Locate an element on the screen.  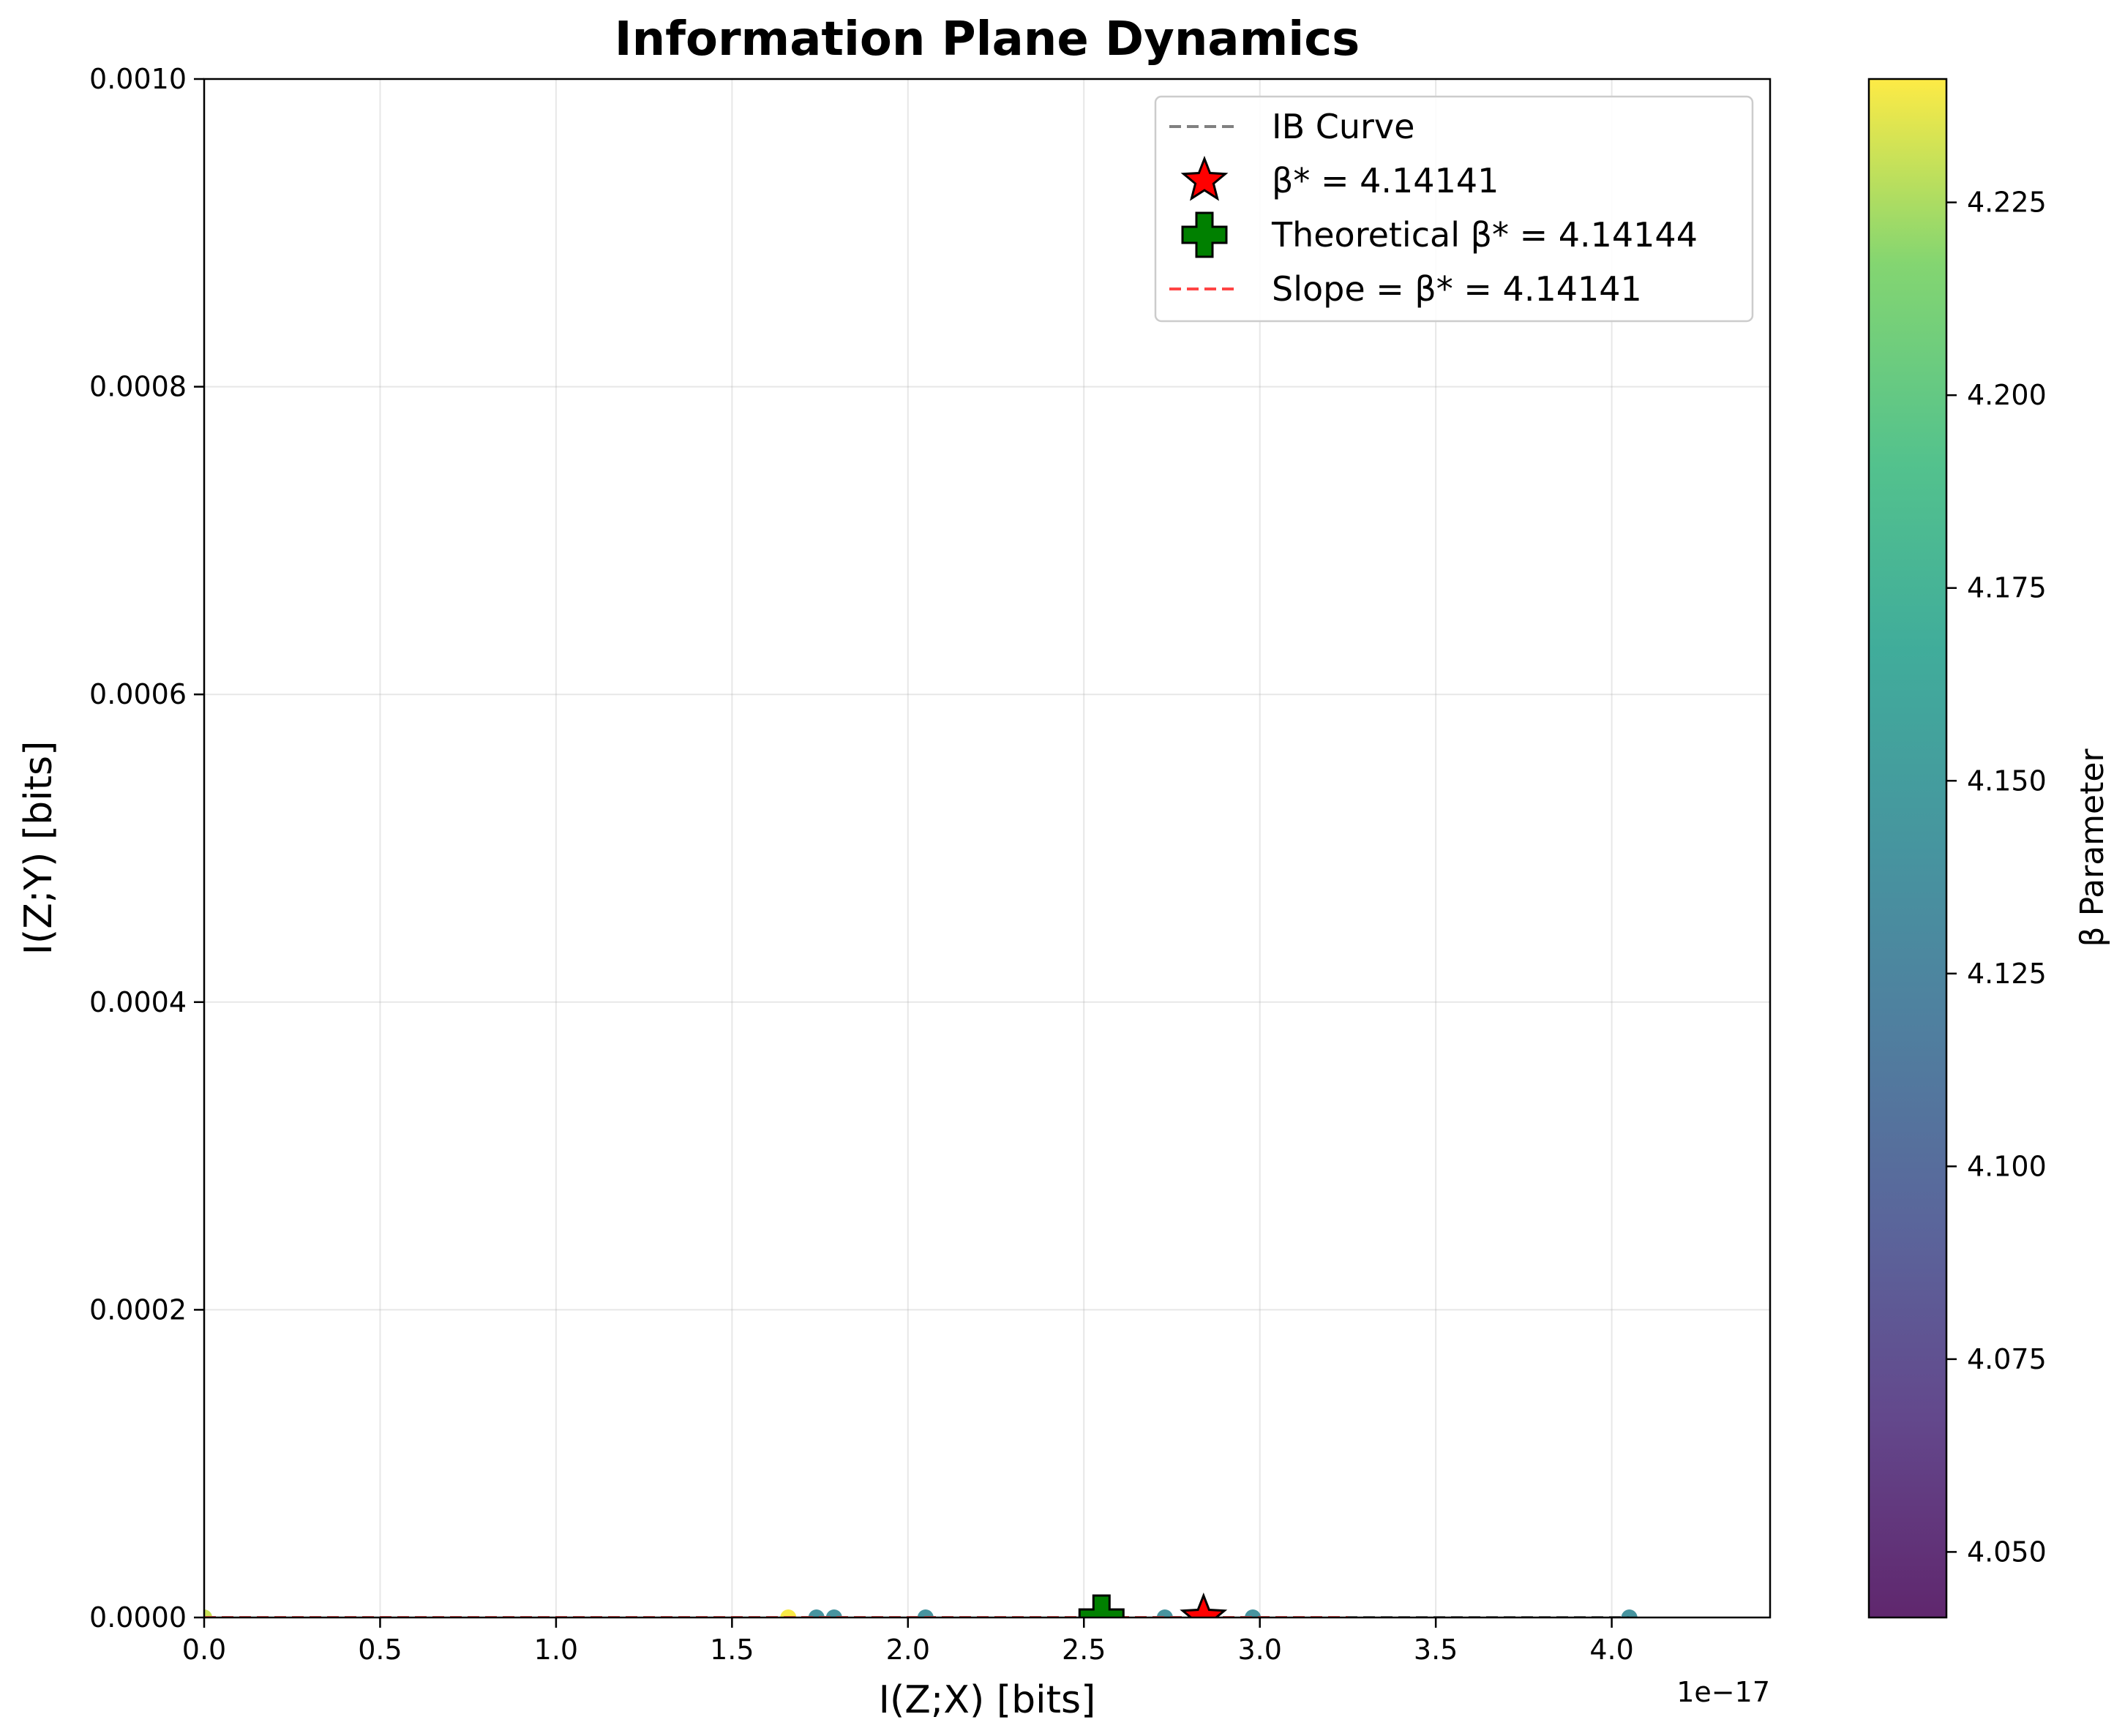
colorbar-tick-label: 4.100 is located at coordinates (2007, 1166).